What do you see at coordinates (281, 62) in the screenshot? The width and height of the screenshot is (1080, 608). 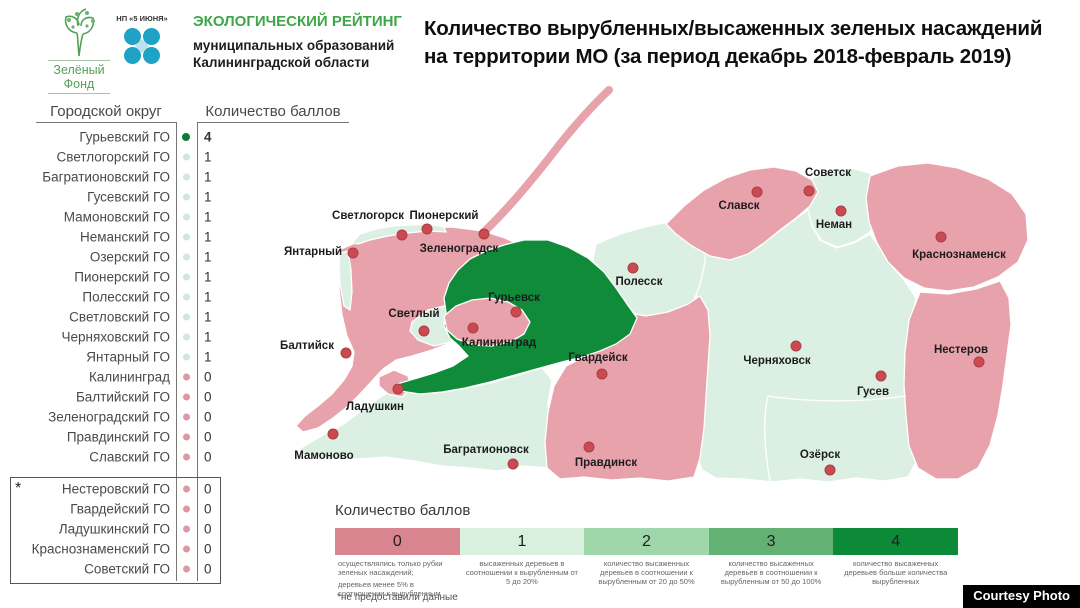 I see `eco-rating-subtitle2: Калининградской области` at bounding box center [281, 62].